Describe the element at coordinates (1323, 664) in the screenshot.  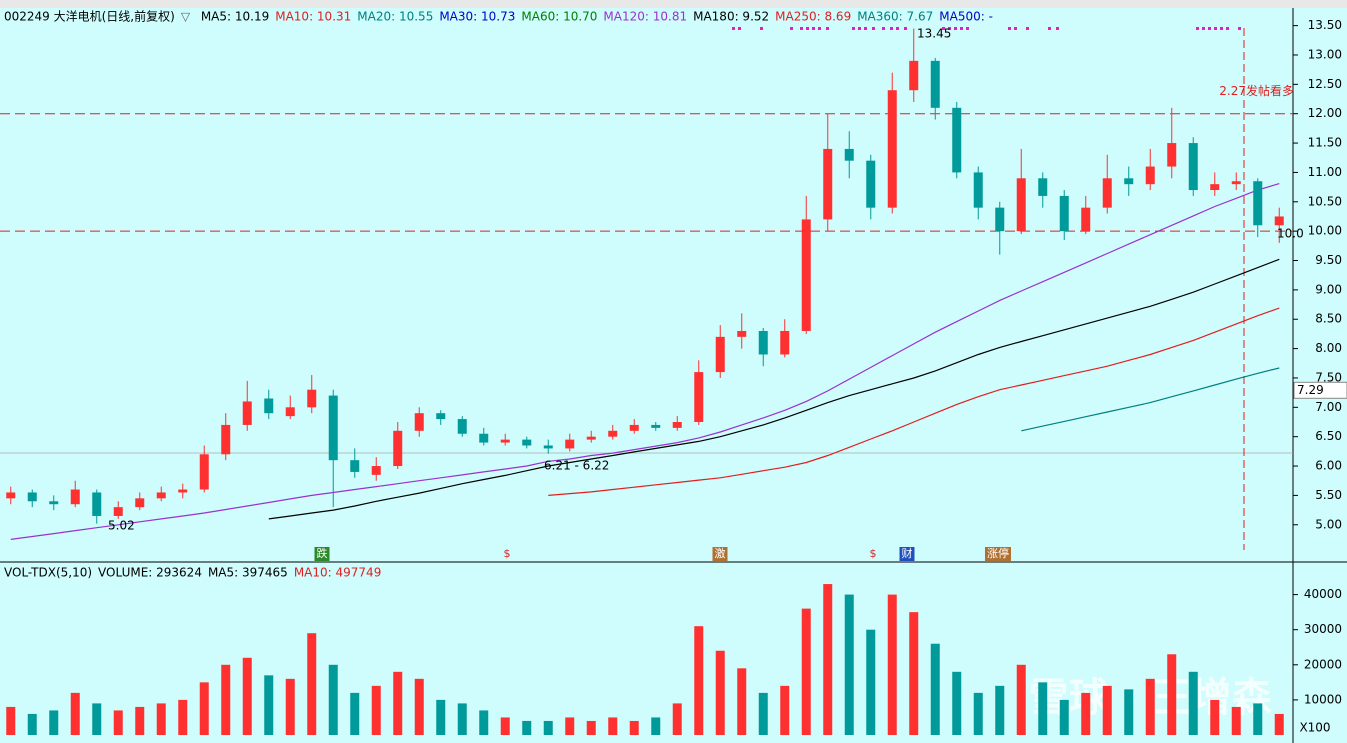
I see `y-tick-label: 20000` at that location.